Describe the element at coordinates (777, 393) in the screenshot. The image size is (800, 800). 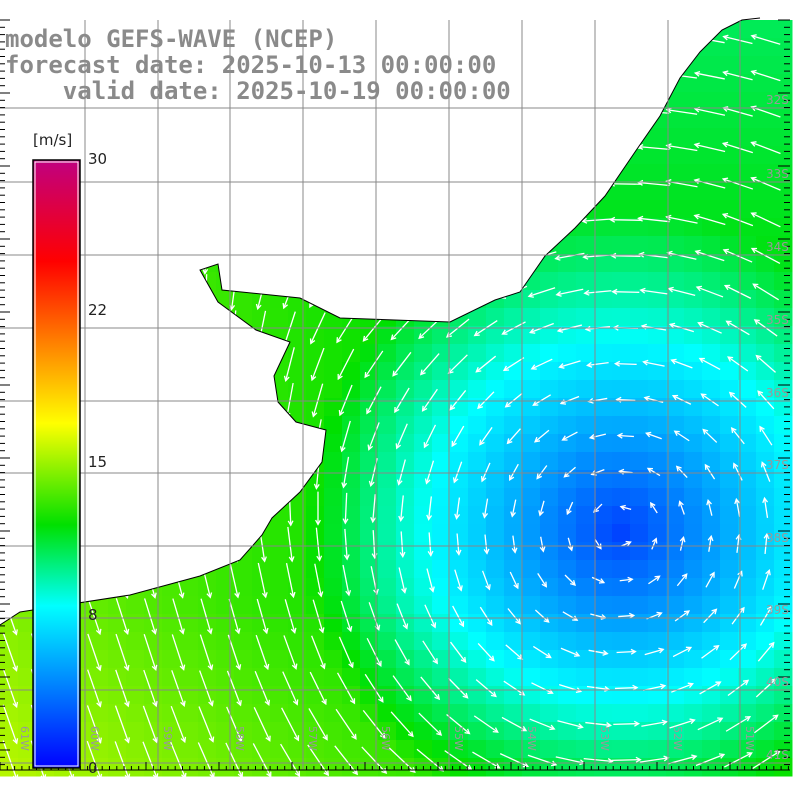
I see `latitude-label: 36S` at that location.